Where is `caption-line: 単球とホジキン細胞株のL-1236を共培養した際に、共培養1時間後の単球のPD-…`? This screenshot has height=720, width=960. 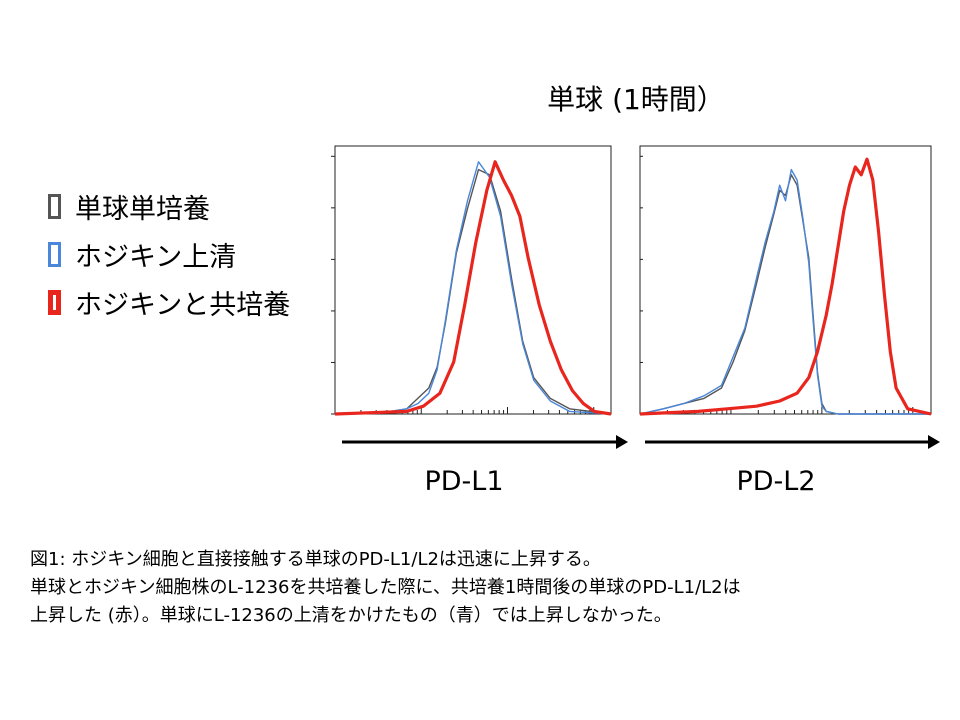 caption-line: 単球とホジキン細胞株のL-1236を共培養した際に、共培養1時間後の単球のPD-… is located at coordinates (385, 587).